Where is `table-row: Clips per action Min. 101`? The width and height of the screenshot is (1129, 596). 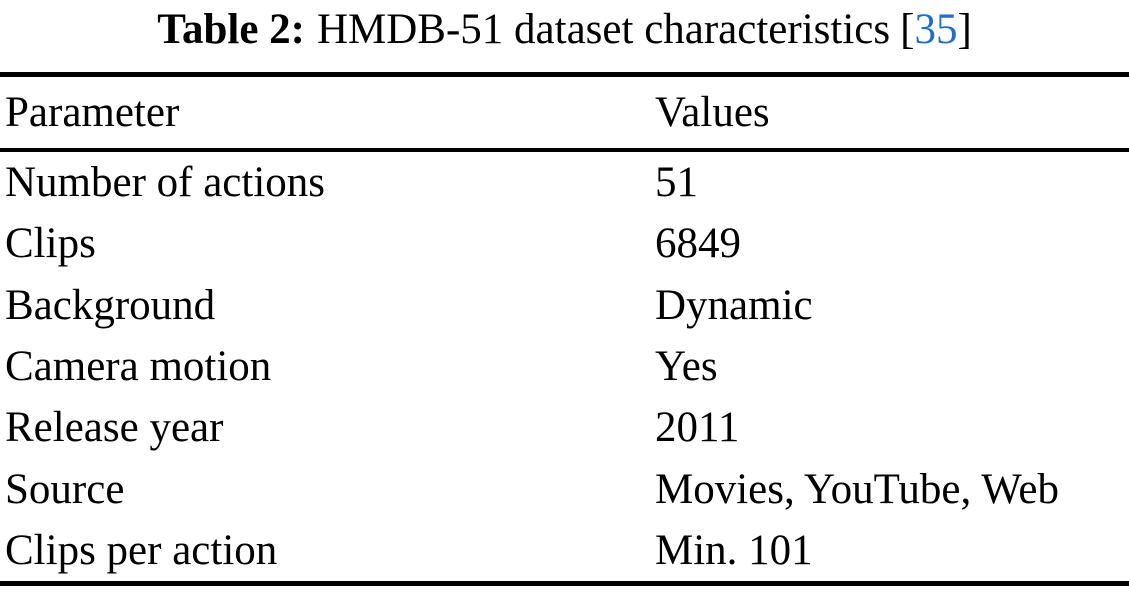
table-row: Clips per action Min. 101 is located at coordinates (564, 550).